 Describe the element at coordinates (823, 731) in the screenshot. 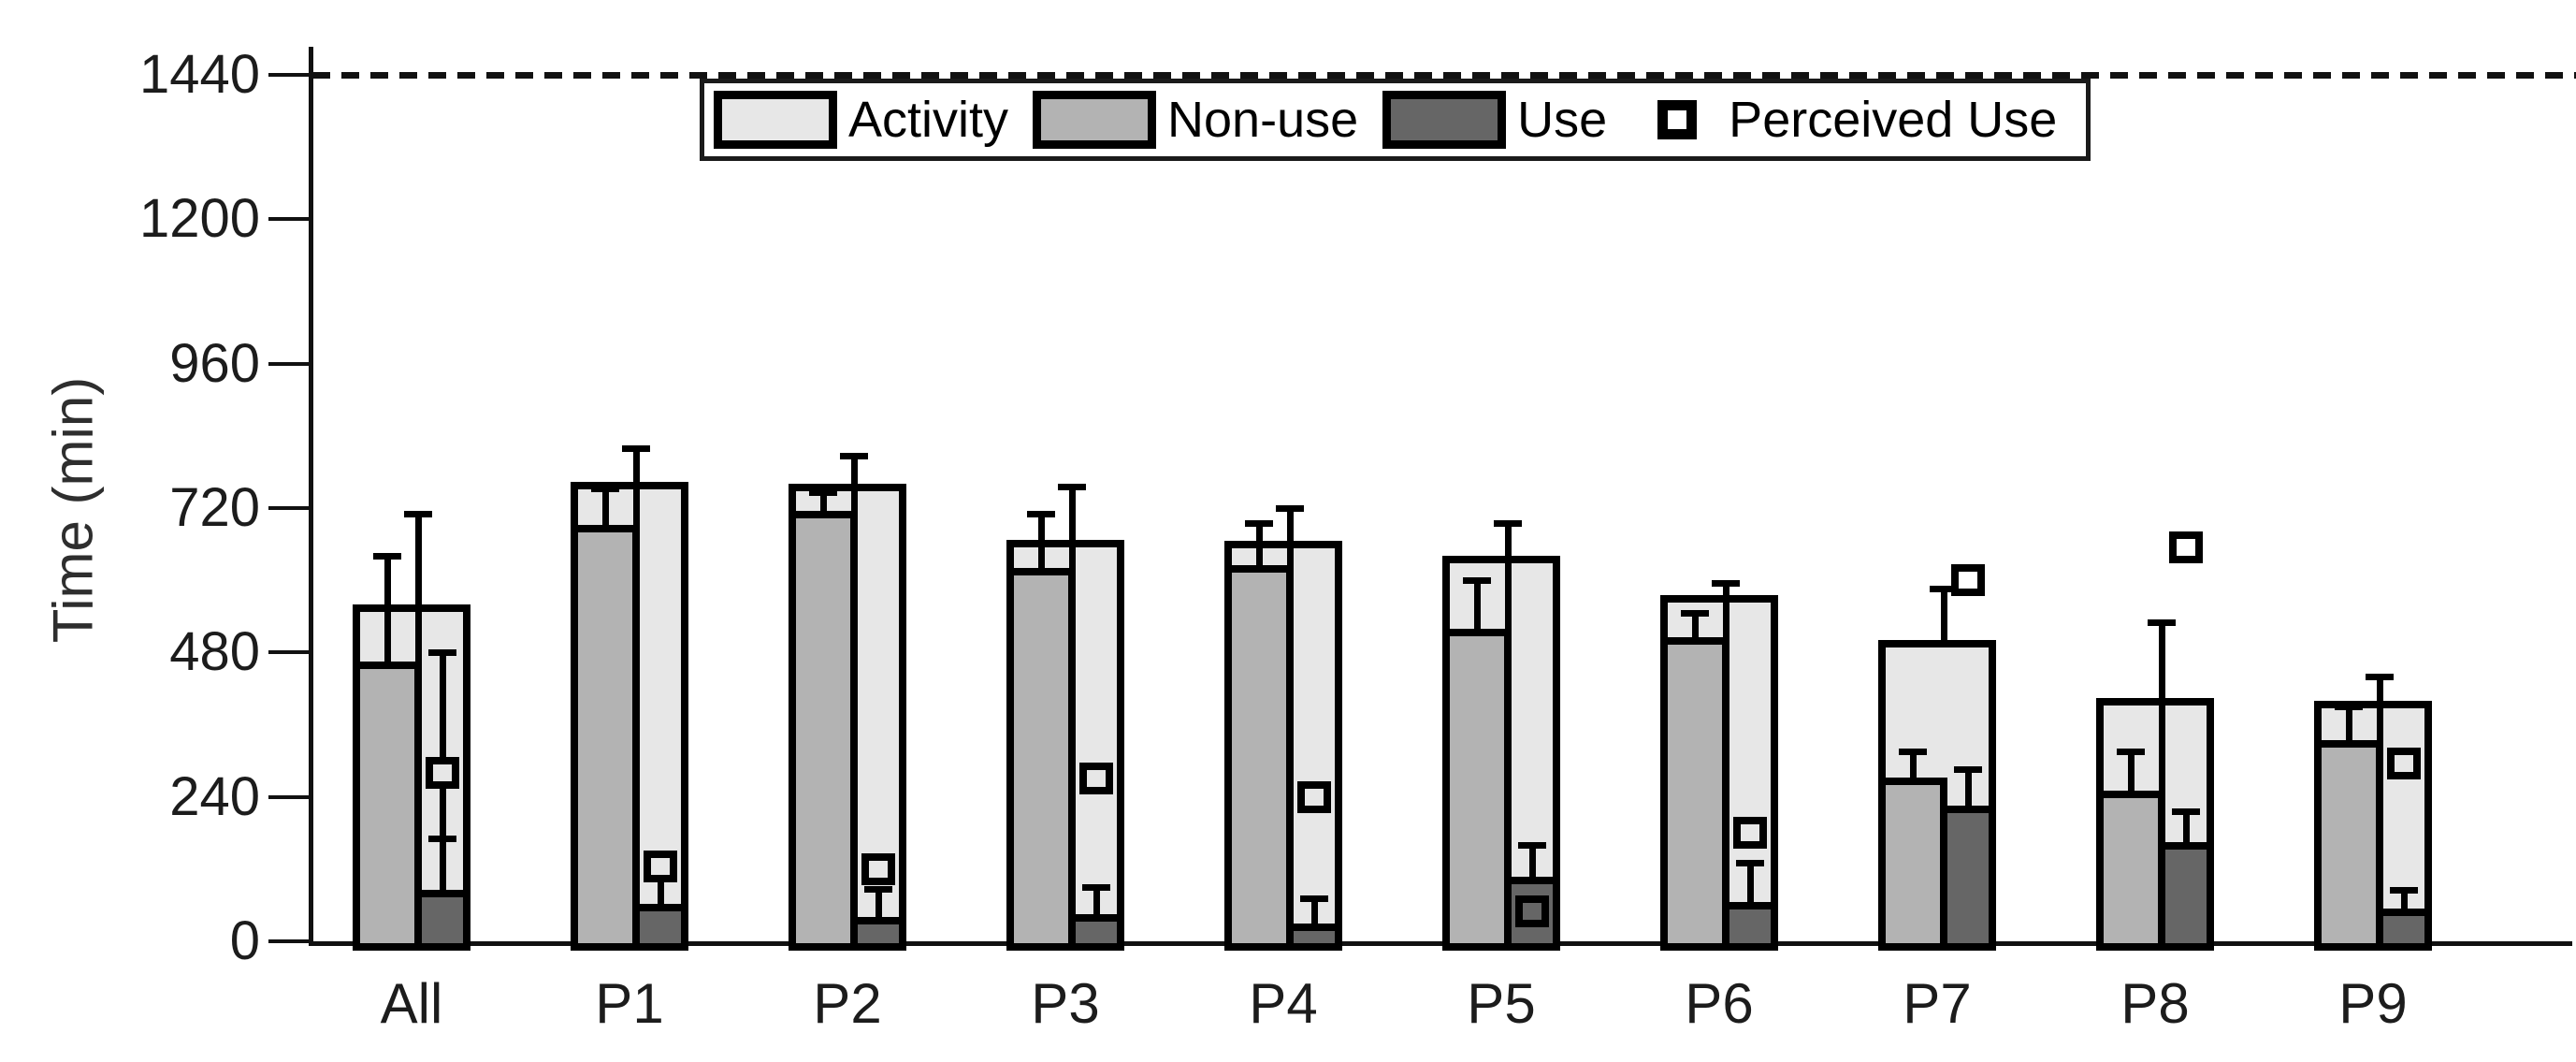

I see `bar-nonuse-P2` at that location.